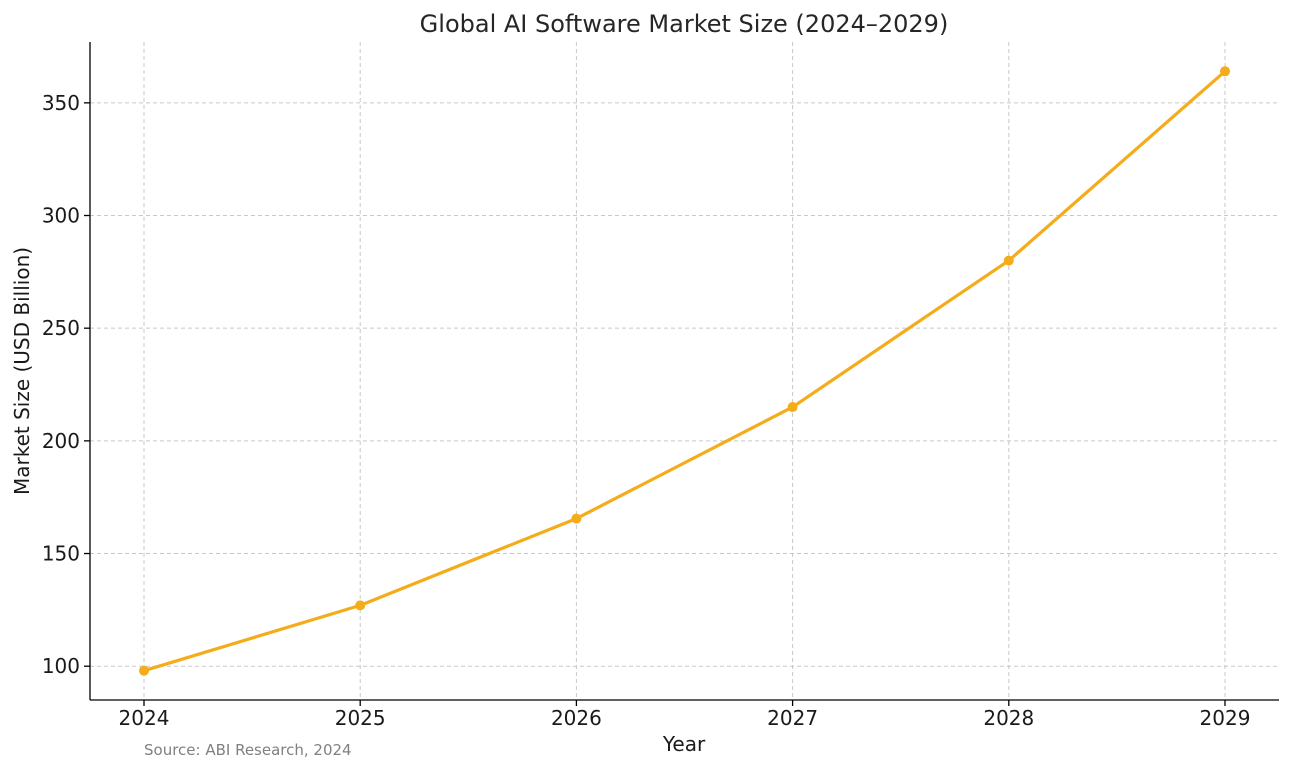 This screenshot has width=1292, height=772. I want to click on x-tick-label: 2024, so click(144, 718).